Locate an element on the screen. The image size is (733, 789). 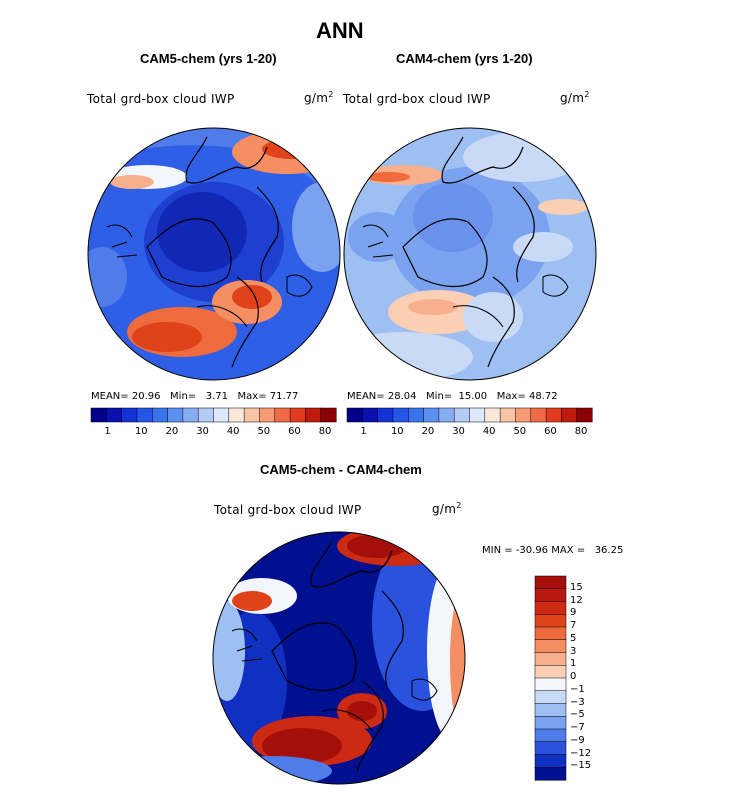
stats-cam5: MEAN= 20.96 Min= 3.71 Max= 71.77 is located at coordinates (195, 396).